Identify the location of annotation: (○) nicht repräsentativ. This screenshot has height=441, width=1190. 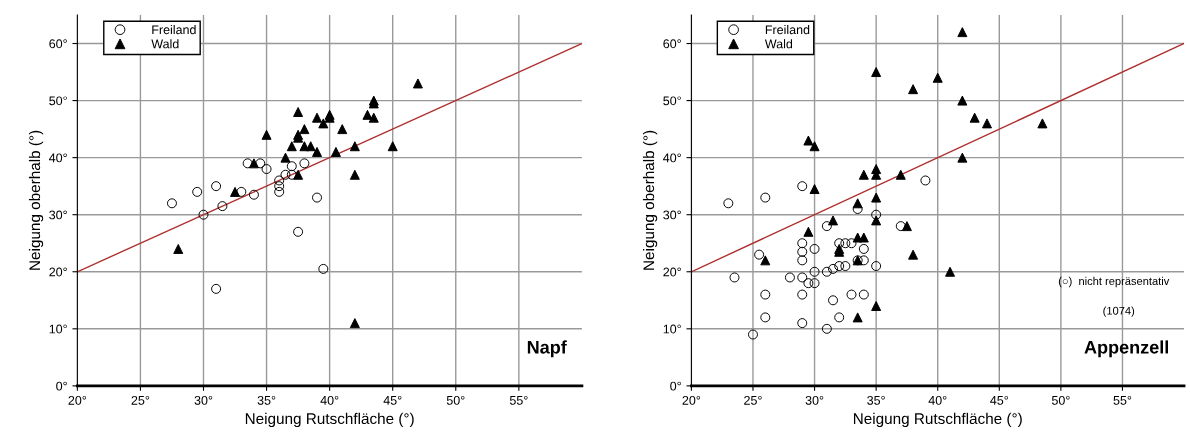
(1114, 282).